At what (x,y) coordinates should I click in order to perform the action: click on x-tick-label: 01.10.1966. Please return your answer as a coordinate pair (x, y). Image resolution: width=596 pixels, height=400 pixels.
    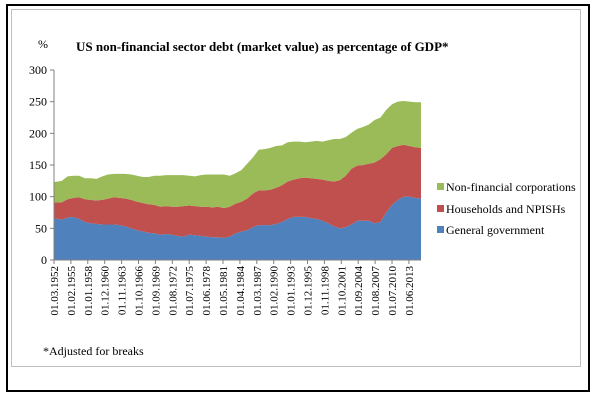
    Looking at the image, I should click on (139, 291).